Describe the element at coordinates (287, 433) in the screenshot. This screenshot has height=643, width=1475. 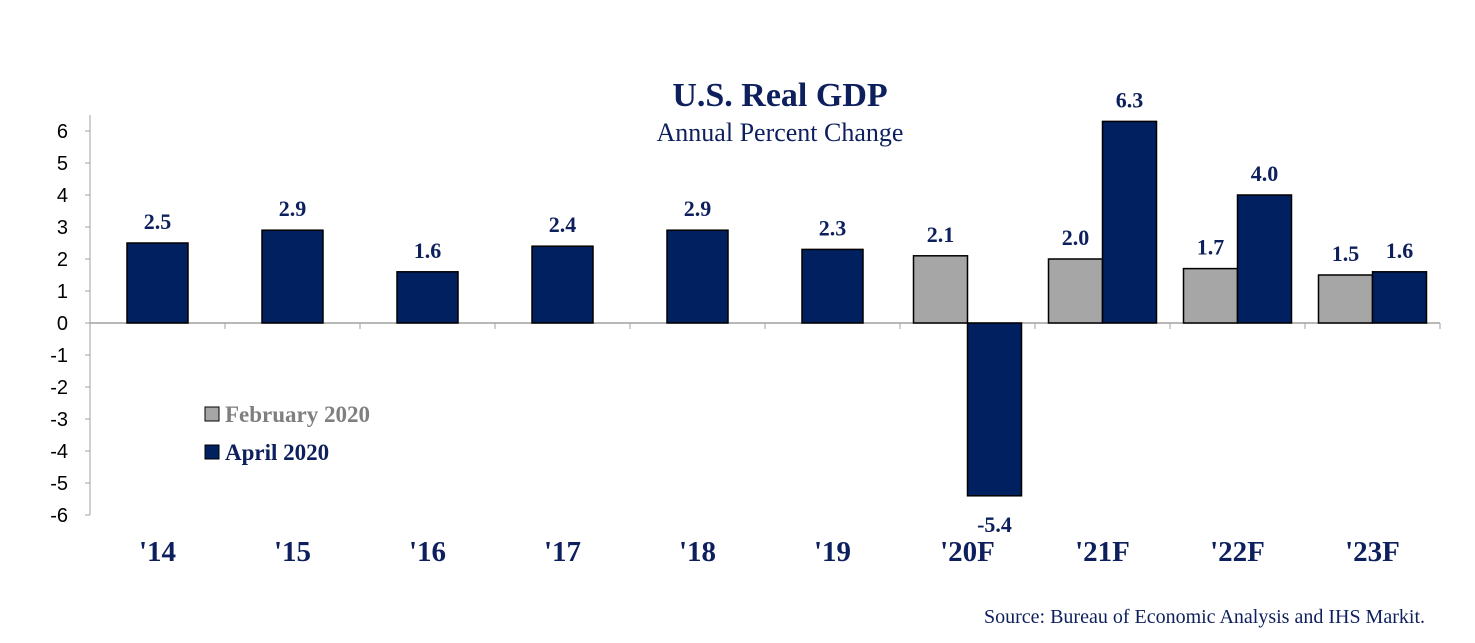
I see `legend: February 2020 April 2020` at that location.